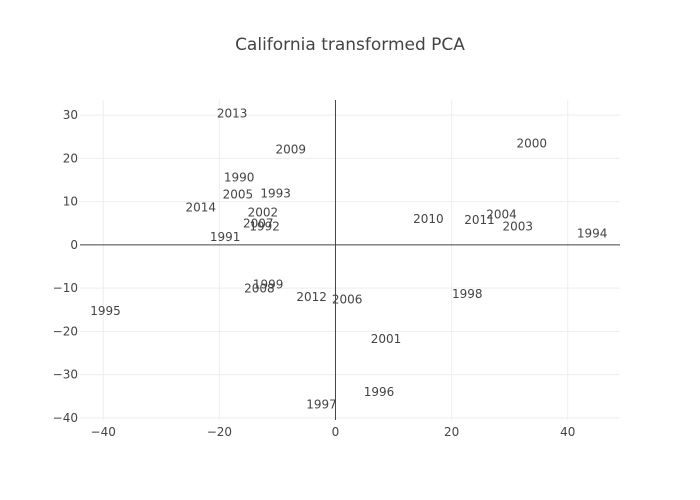 The height and width of the screenshot is (500, 700). What do you see at coordinates (225, 237) in the screenshot?
I see `point-label-1991: 1991` at bounding box center [225, 237].